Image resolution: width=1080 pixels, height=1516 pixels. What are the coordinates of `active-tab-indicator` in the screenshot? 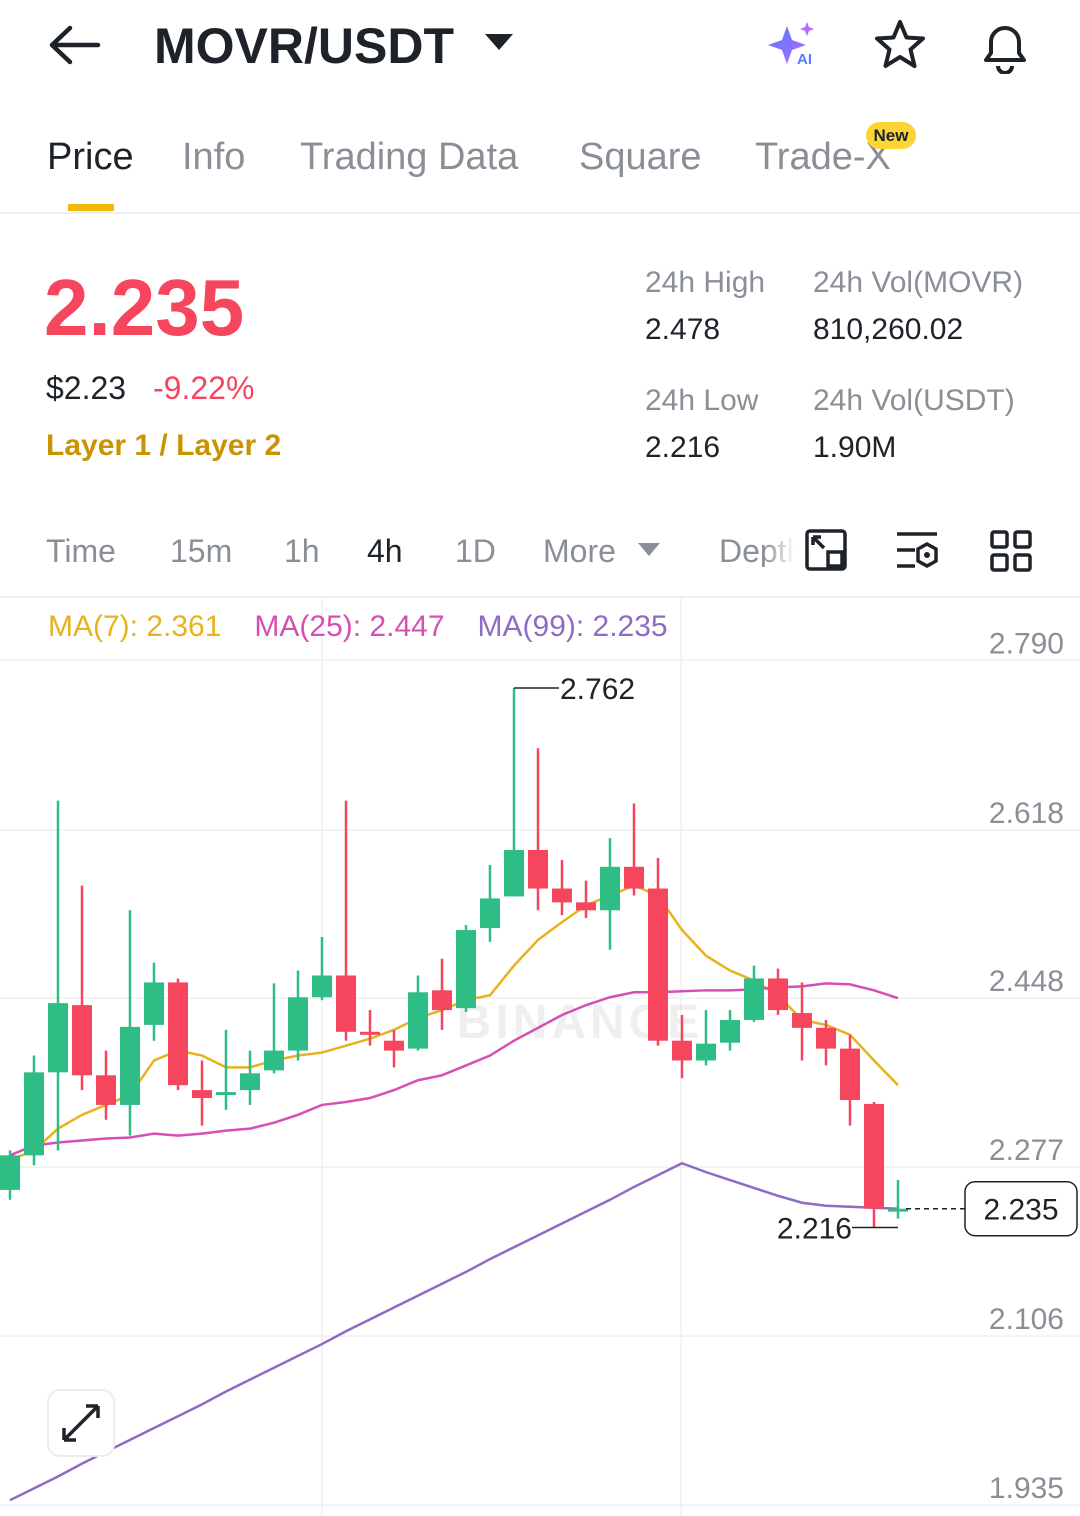 It's located at (90, 207).